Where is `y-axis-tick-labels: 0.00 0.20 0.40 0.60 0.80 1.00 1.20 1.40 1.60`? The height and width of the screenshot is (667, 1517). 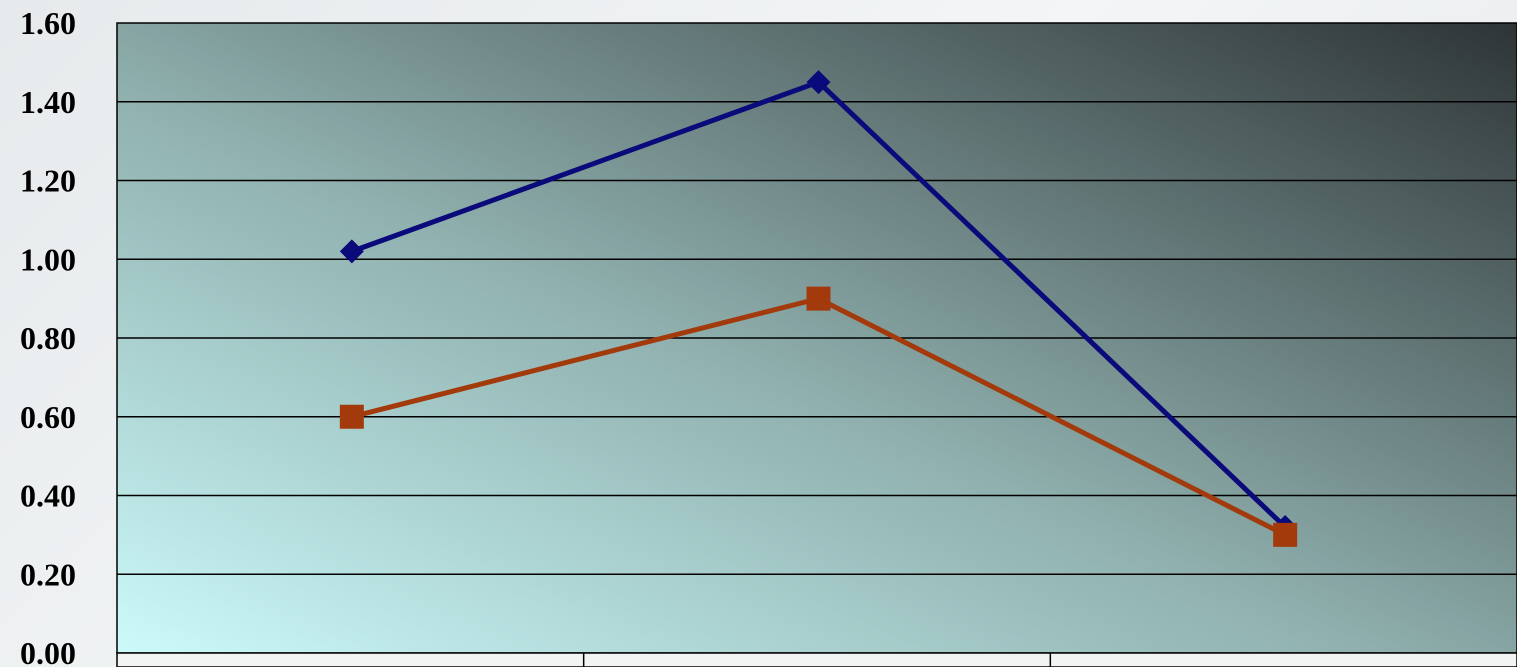 y-axis-tick-labels: 0.00 0.20 0.40 0.60 0.80 1.00 1.20 1.40 1.60 is located at coordinates (48, 336).